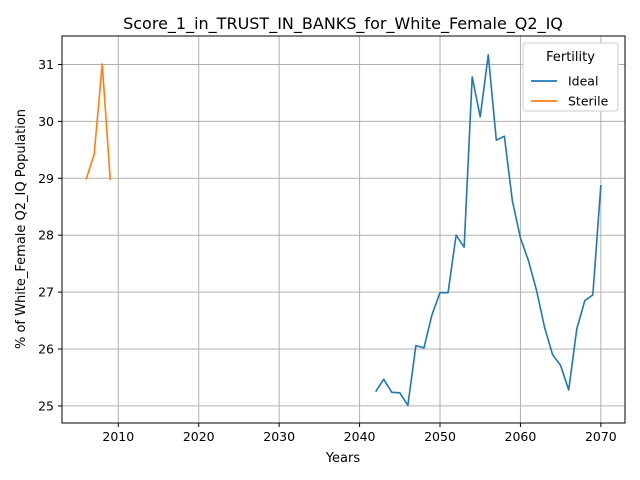  I want to click on legend-label-sterile: Sterile, so click(588, 101).